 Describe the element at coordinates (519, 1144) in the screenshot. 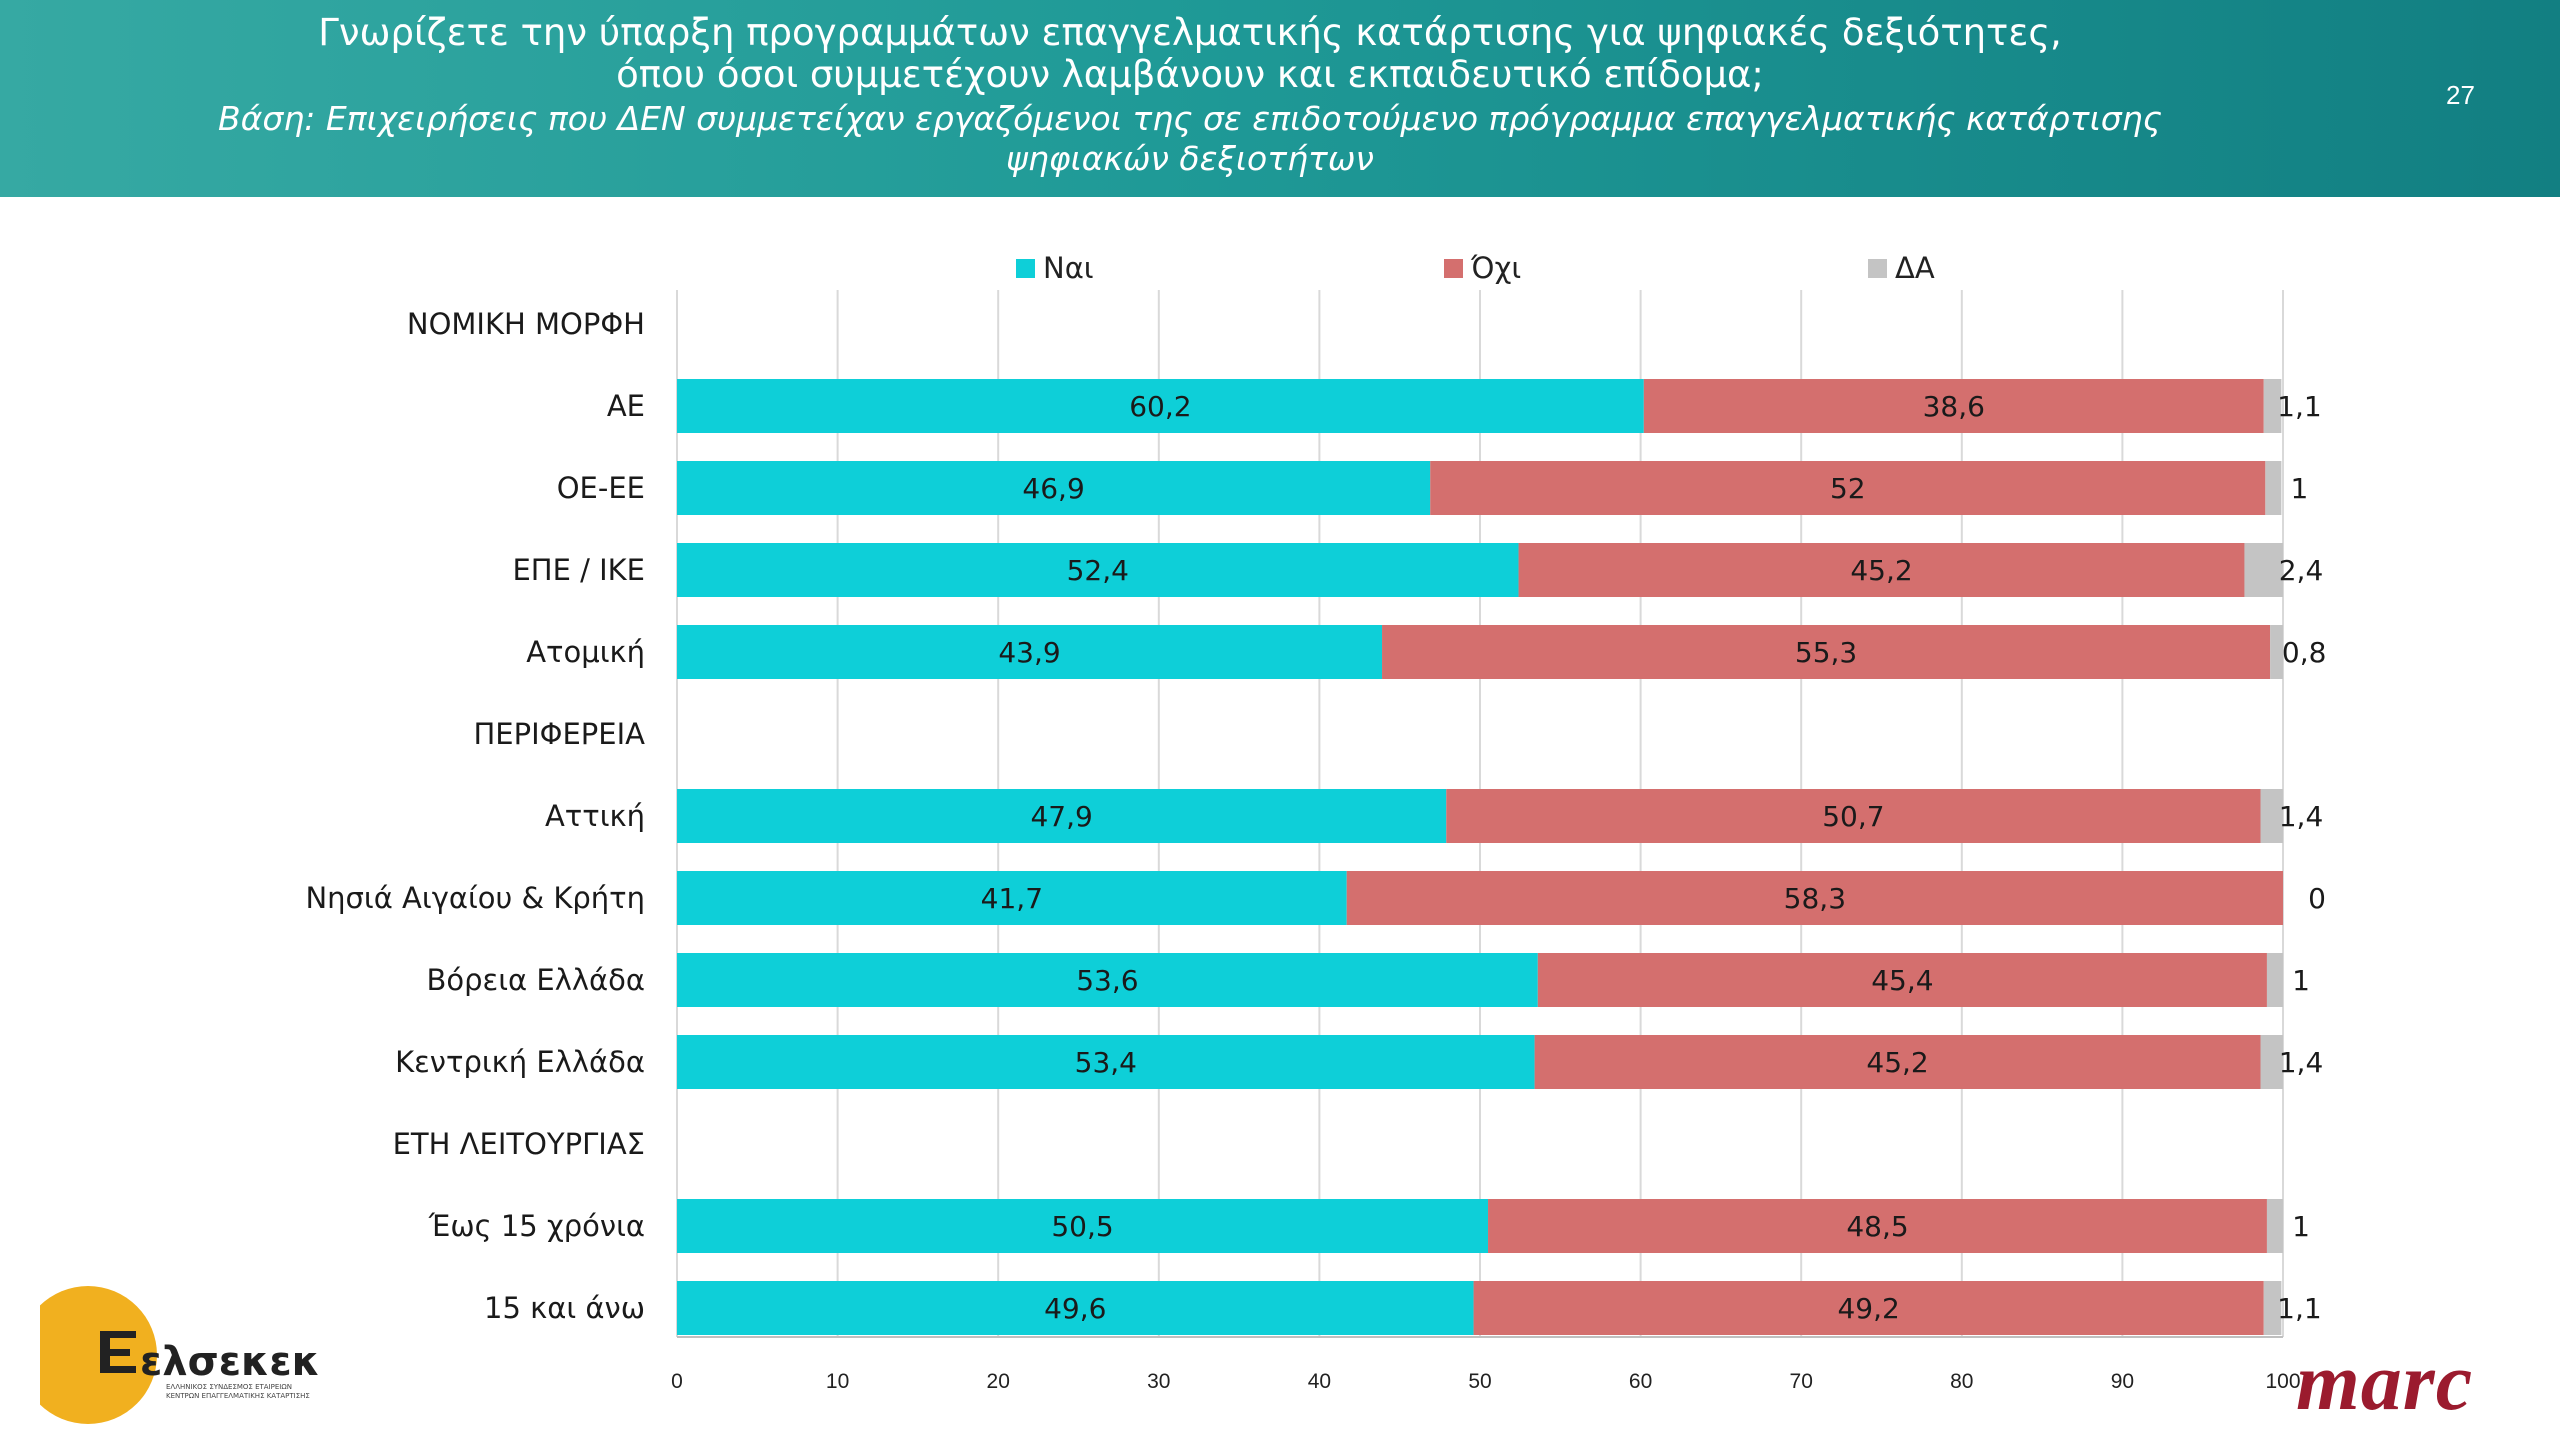

I see `section-header-label: ΕΤΗ ΛΕΙΤΟΥΡΓΙΑΣ` at that location.